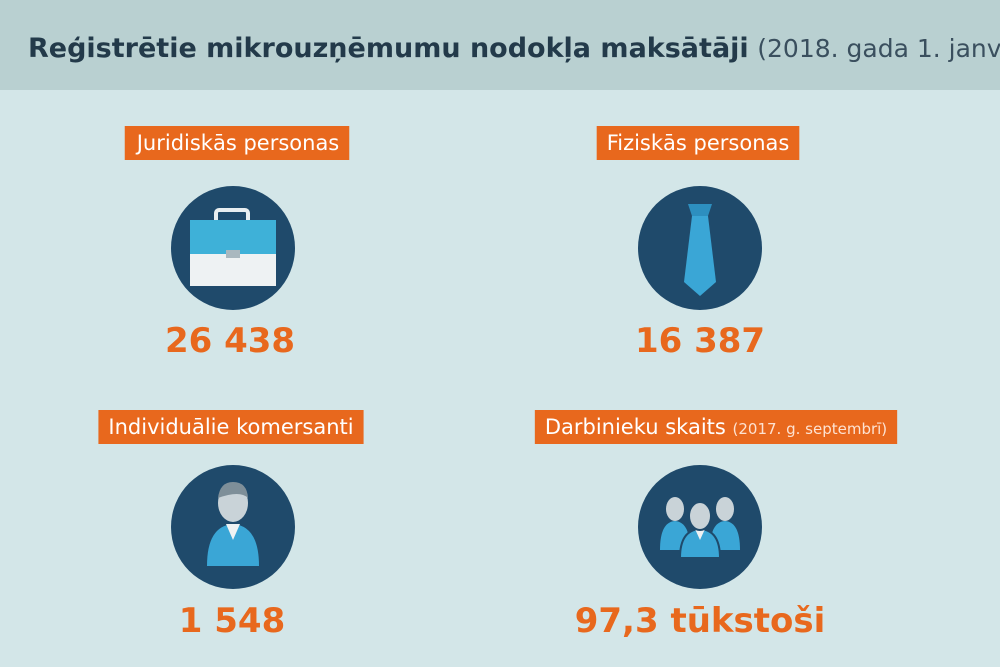 Image resolution: width=1000 pixels, height=667 pixels. I want to click on item: Individuālie komersanti, so click(231, 427).